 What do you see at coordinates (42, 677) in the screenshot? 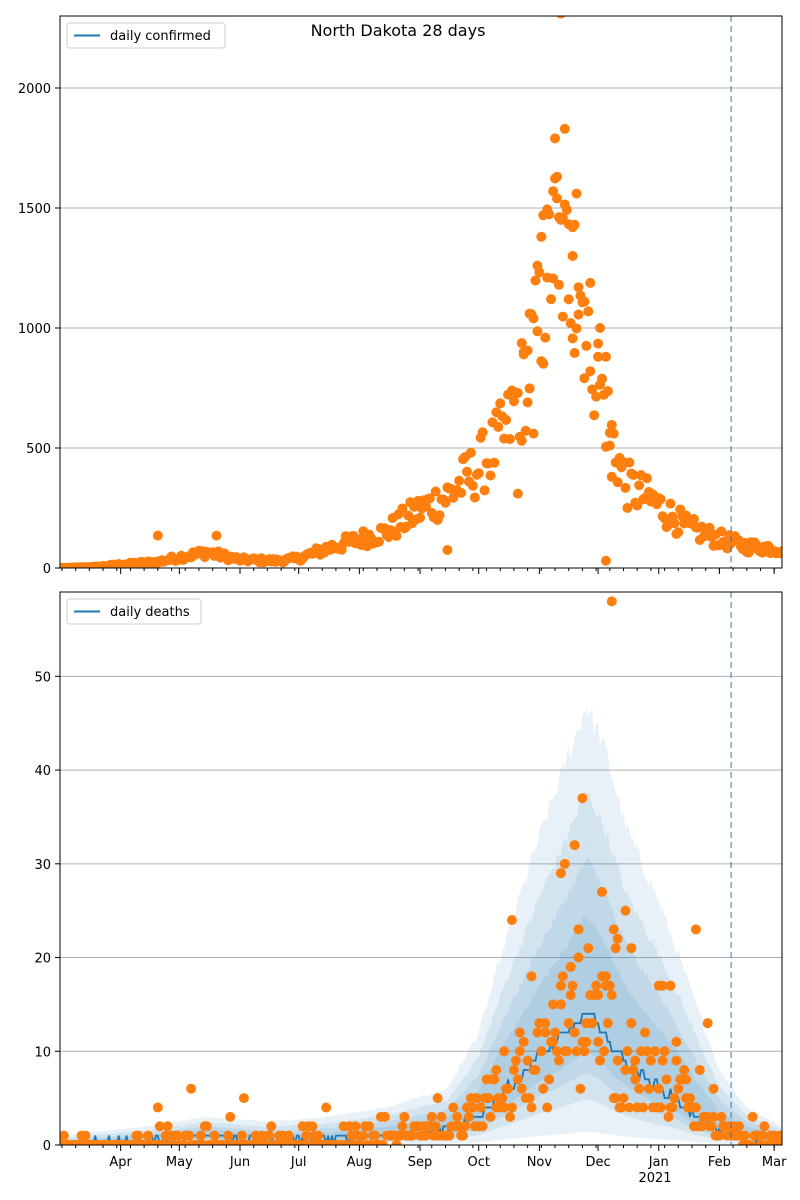
I see `y-tick-label: 50` at bounding box center [42, 677].